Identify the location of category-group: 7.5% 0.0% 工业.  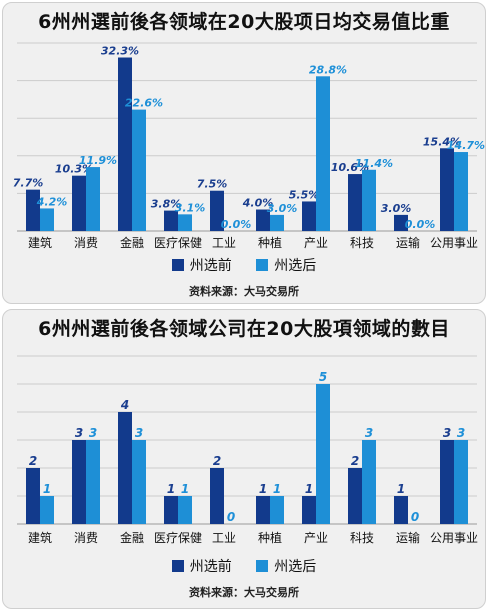
(224, 214).